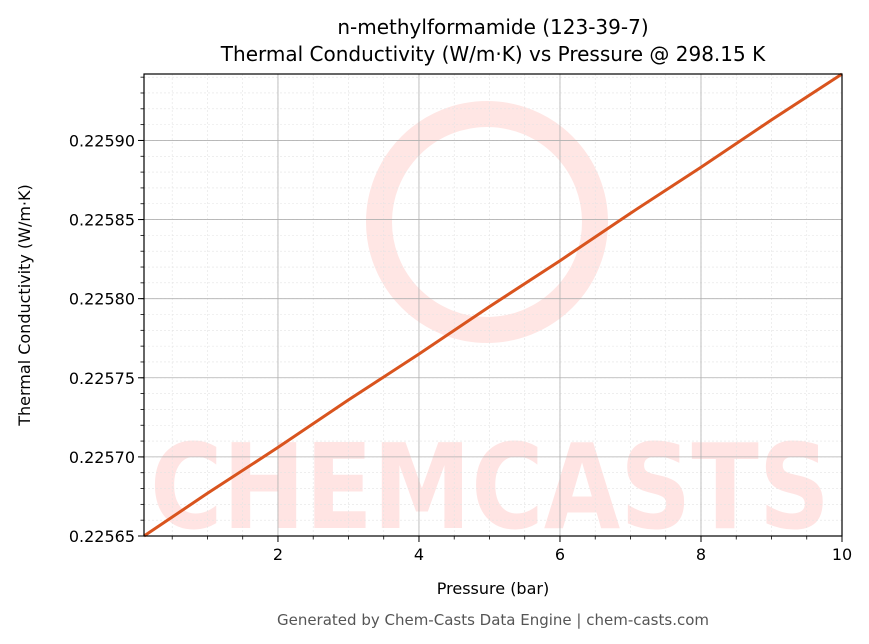  I want to click on y-tick-label: 0.22570, so click(102, 457).